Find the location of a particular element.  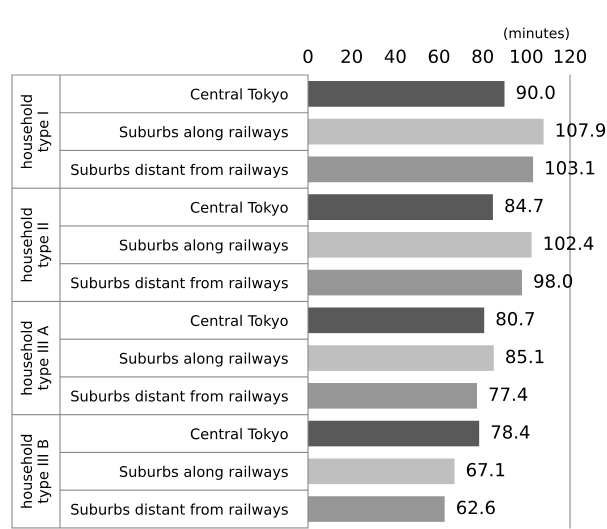

data-label: 84.7 is located at coordinates (524, 205).